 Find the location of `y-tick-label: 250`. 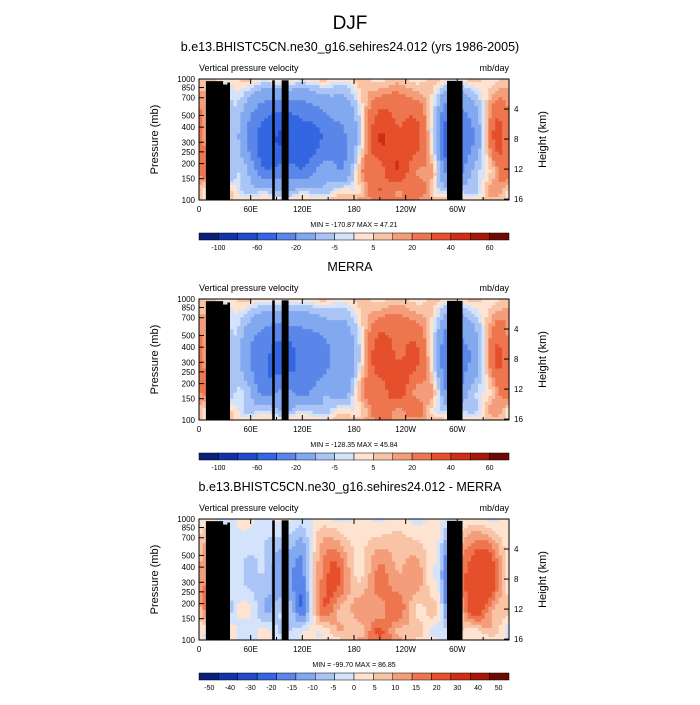

y-tick-label: 250 is located at coordinates (189, 152).